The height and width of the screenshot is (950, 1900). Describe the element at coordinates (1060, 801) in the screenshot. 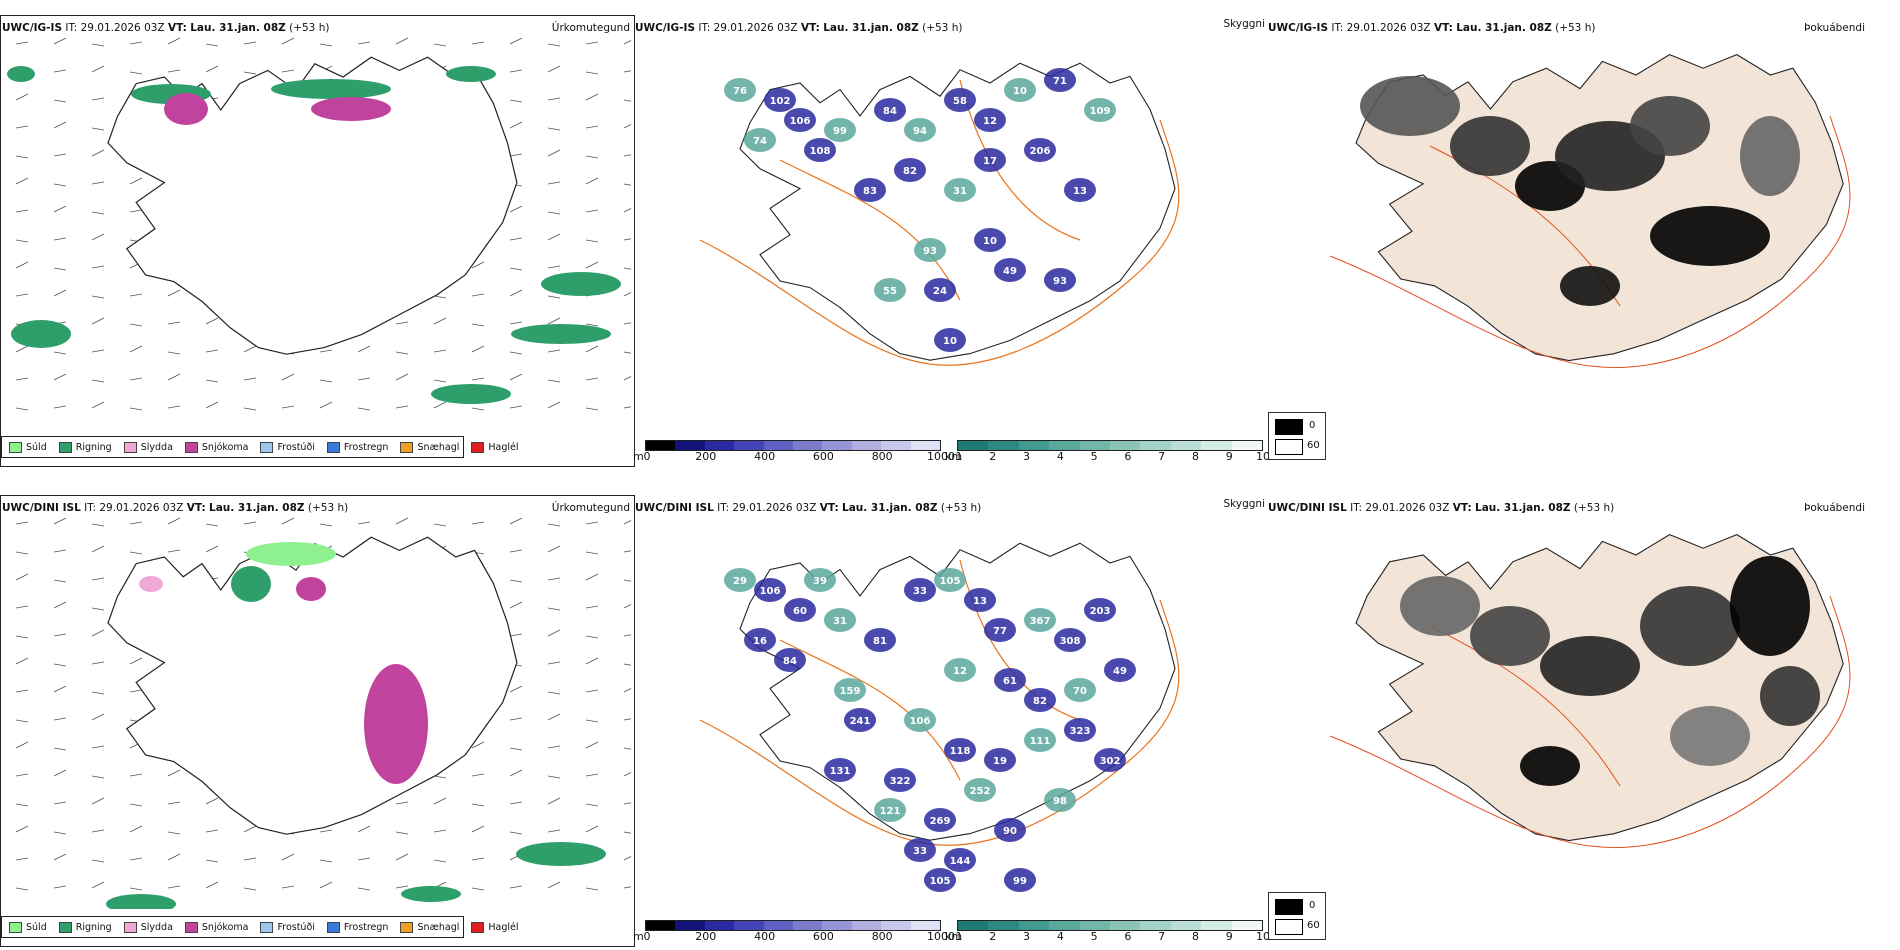

I see `visibility-value-label: 98` at that location.